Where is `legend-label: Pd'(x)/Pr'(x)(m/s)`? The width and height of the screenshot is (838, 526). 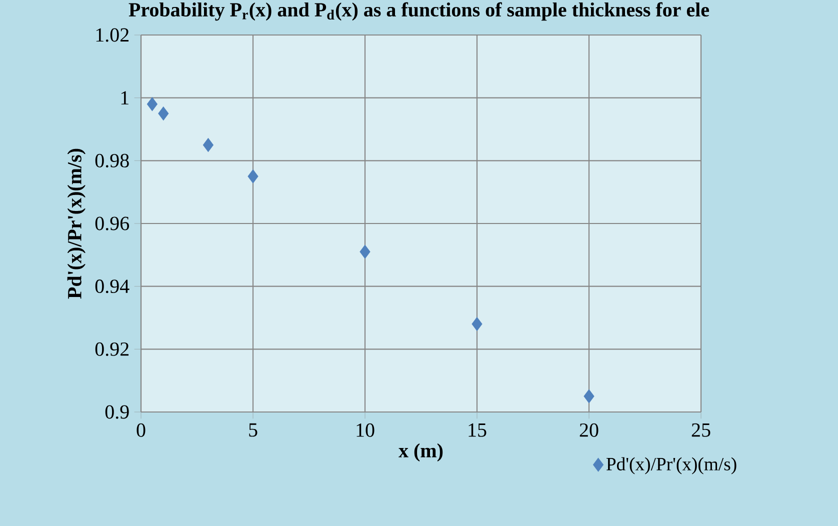
legend-label: Pd'(x)/Pr'(x)(m/s) is located at coordinates (671, 465).